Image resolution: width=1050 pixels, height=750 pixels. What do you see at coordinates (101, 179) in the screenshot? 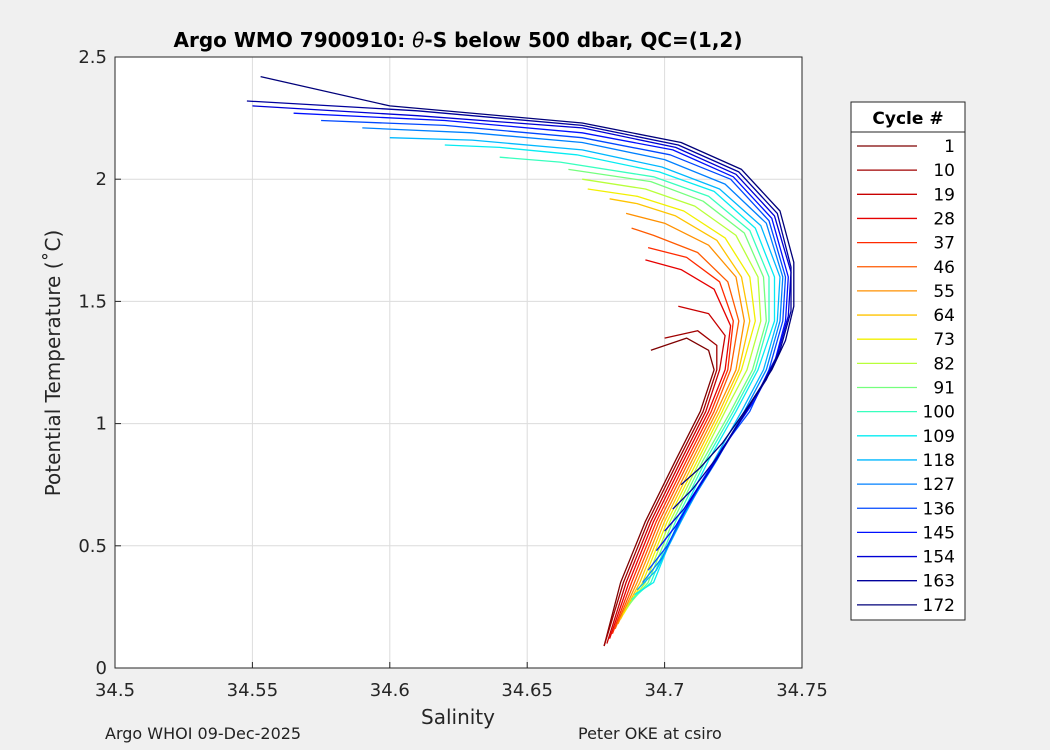
I see `y-tick-label: 2` at bounding box center [101, 179].